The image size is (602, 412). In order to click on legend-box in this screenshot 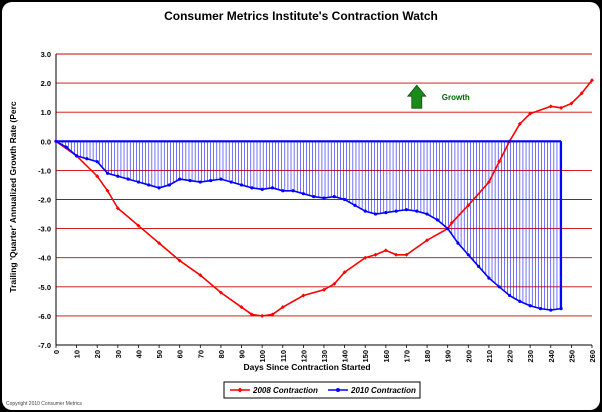, I will do `click(322, 390)`.